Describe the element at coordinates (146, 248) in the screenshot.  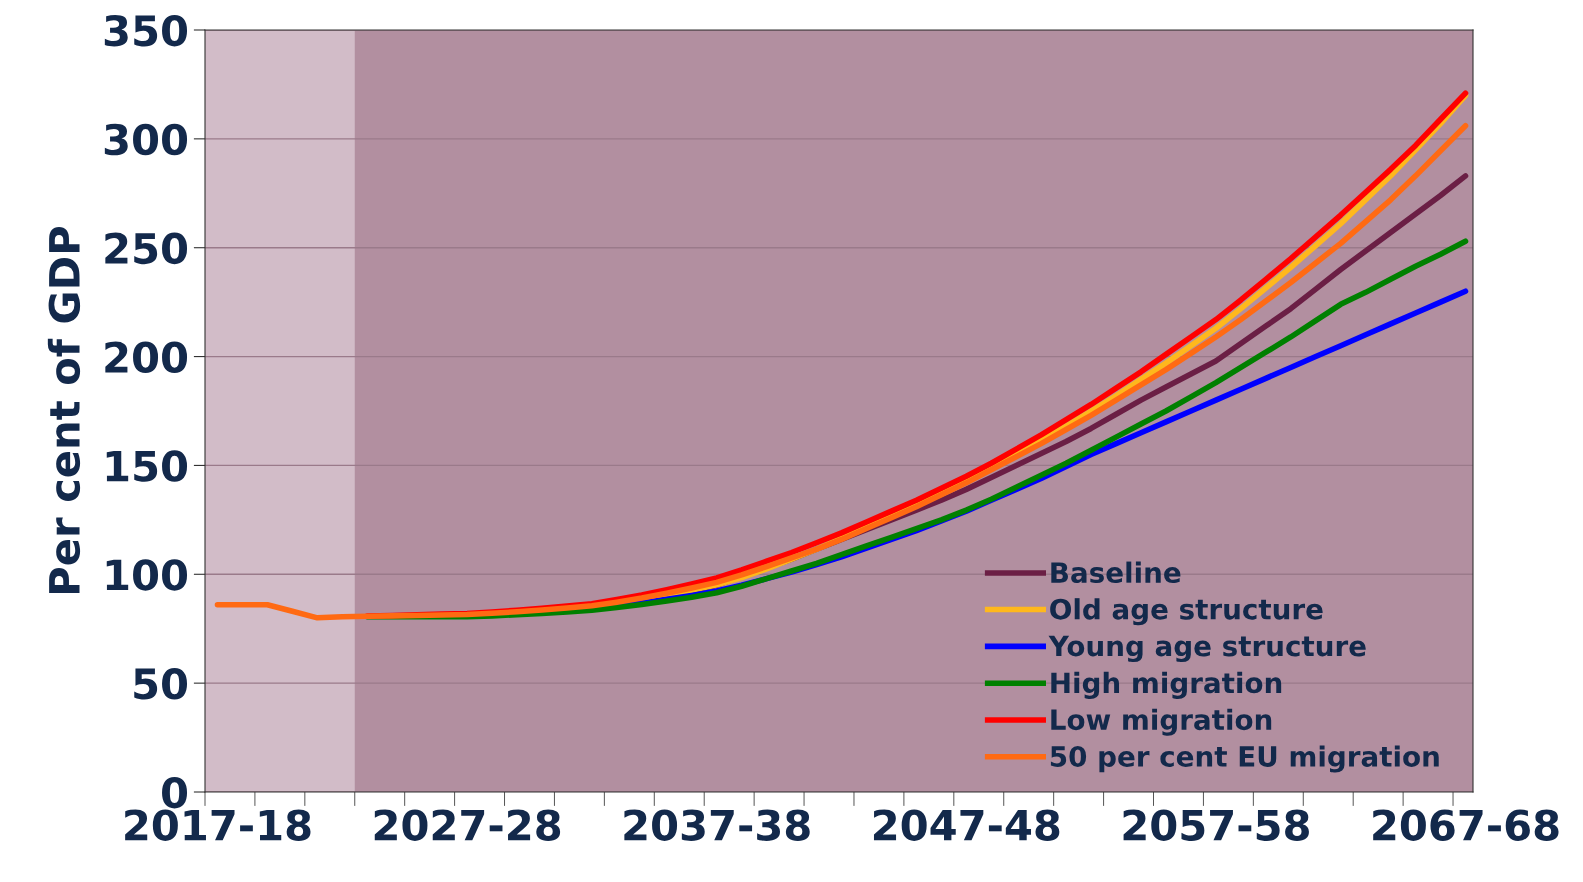
I see `y-tick-label: 250` at that location.